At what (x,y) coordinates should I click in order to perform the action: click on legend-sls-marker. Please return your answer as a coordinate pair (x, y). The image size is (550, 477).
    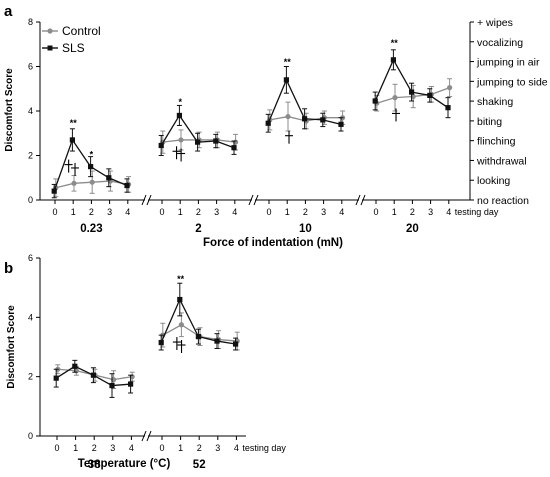
    Looking at the image, I should click on (50, 48).